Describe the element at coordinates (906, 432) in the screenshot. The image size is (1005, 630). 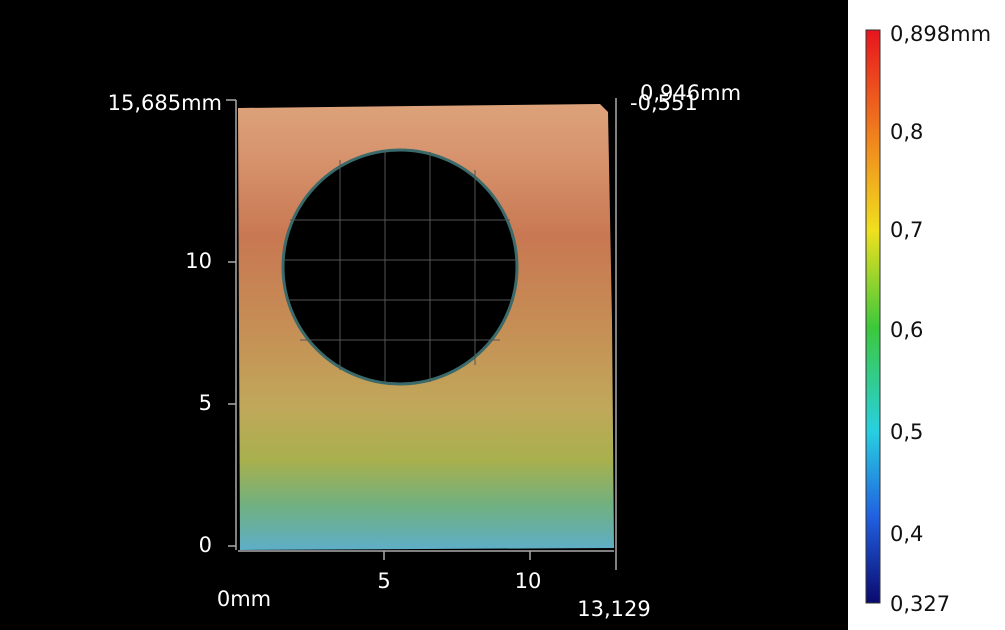
I see `colorbar-label: 0,5` at that location.